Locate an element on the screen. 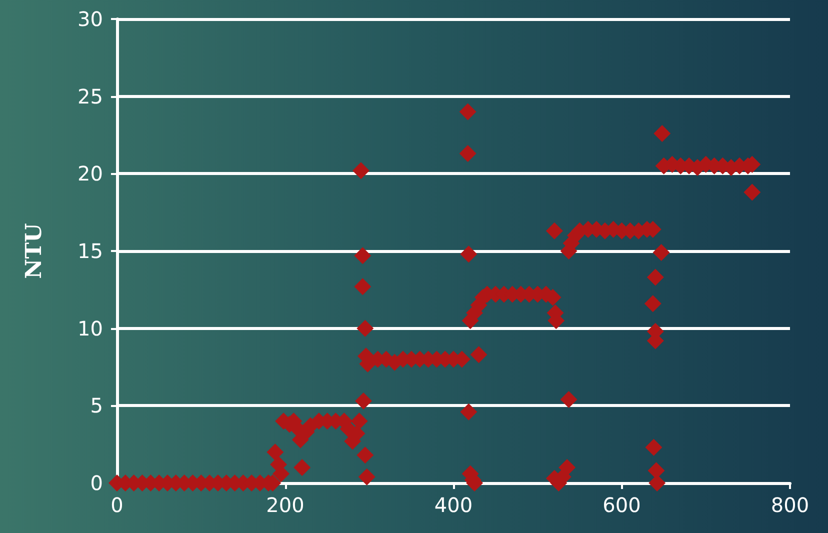  x-tick-label: 0 is located at coordinates (117, 505).